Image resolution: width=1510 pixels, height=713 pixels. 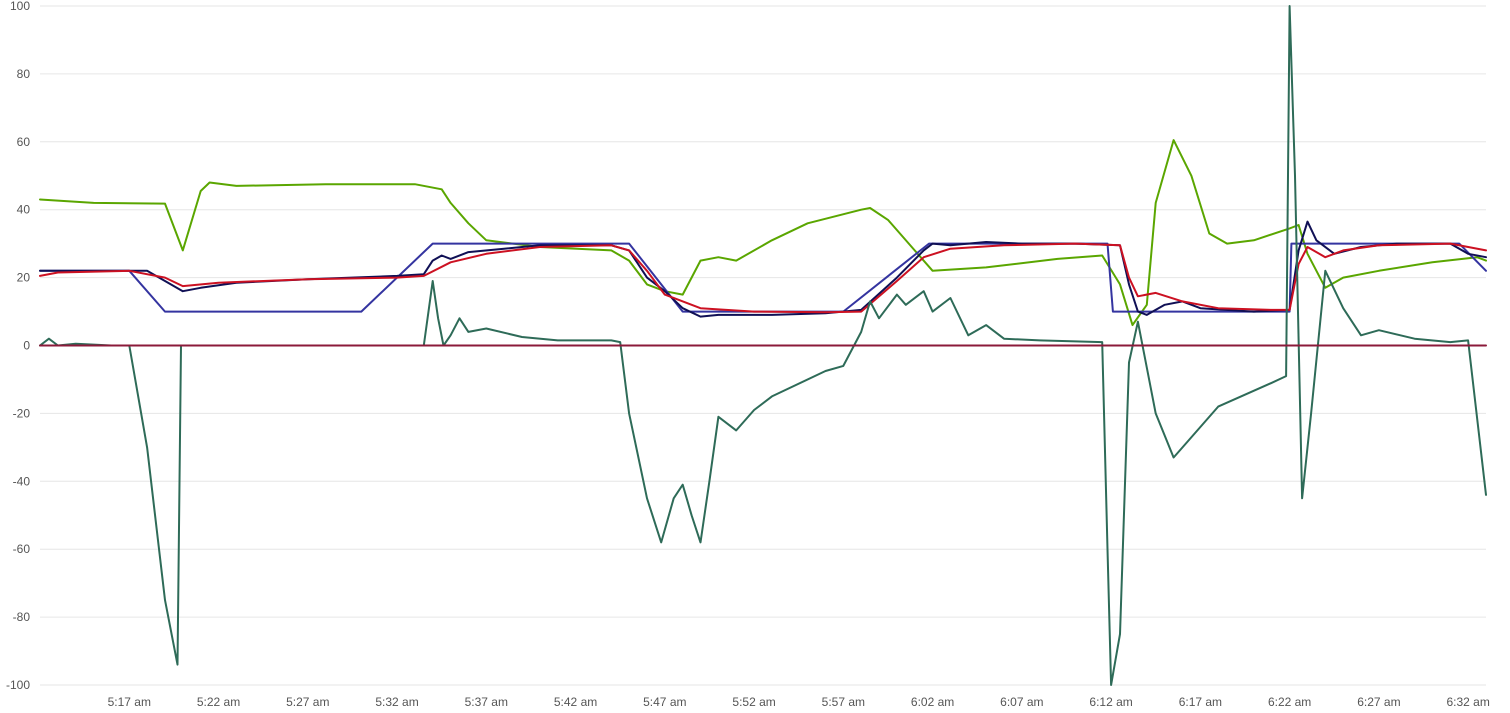 I want to click on x-tick-label: 5:22 am, so click(x=218, y=702).